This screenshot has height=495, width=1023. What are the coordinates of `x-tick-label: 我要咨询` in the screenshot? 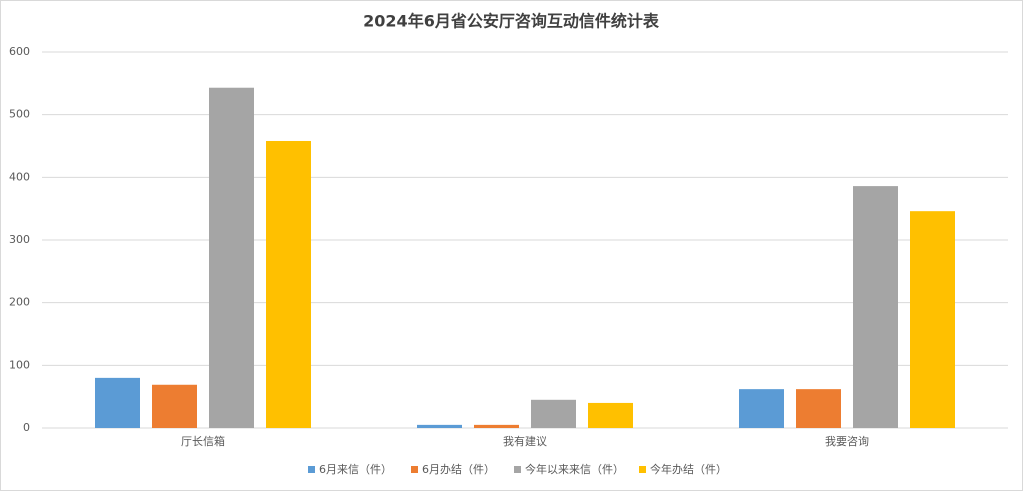 It's located at (847, 441).